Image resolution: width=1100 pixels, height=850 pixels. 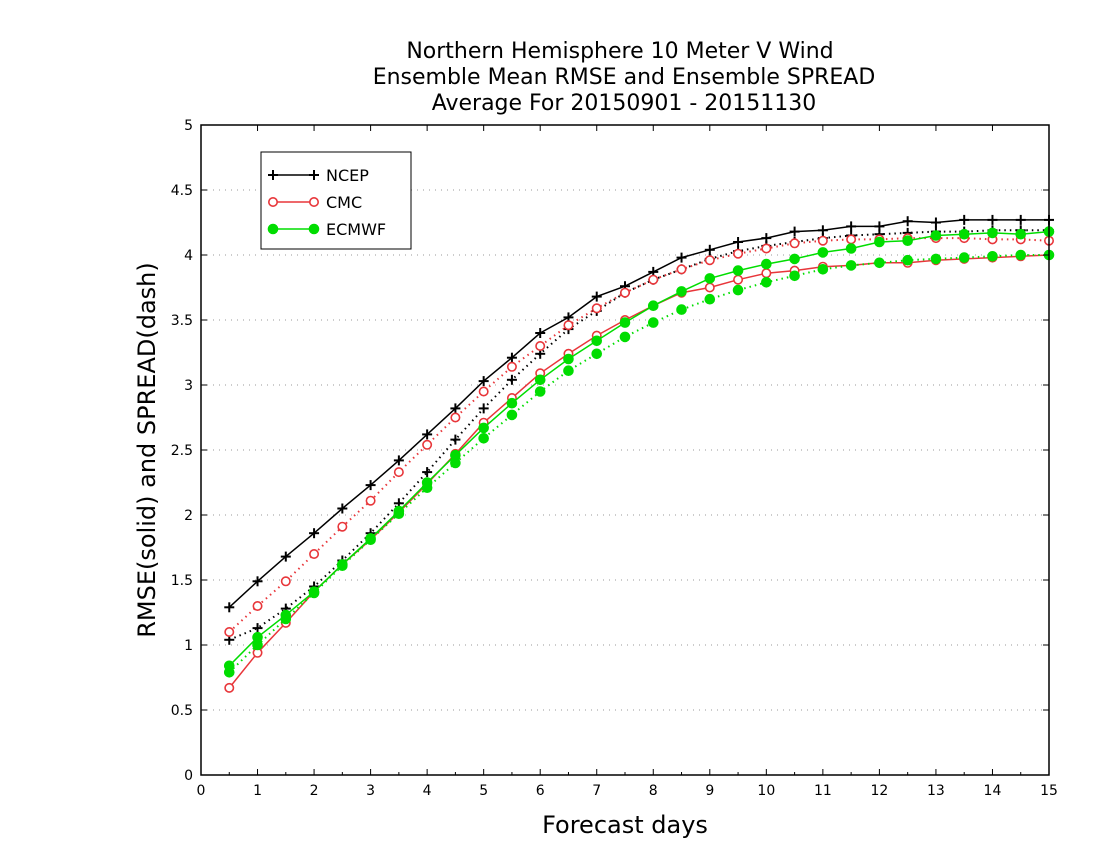 I want to click on legend-entry-ncep: NCEP, so click(x=318, y=175).